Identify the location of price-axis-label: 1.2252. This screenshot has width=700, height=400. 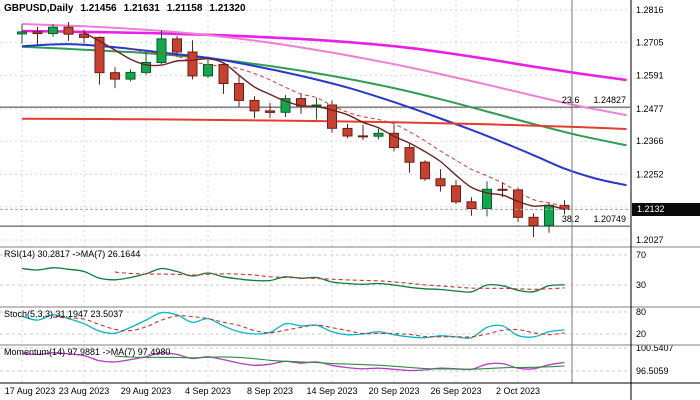
(650, 174).